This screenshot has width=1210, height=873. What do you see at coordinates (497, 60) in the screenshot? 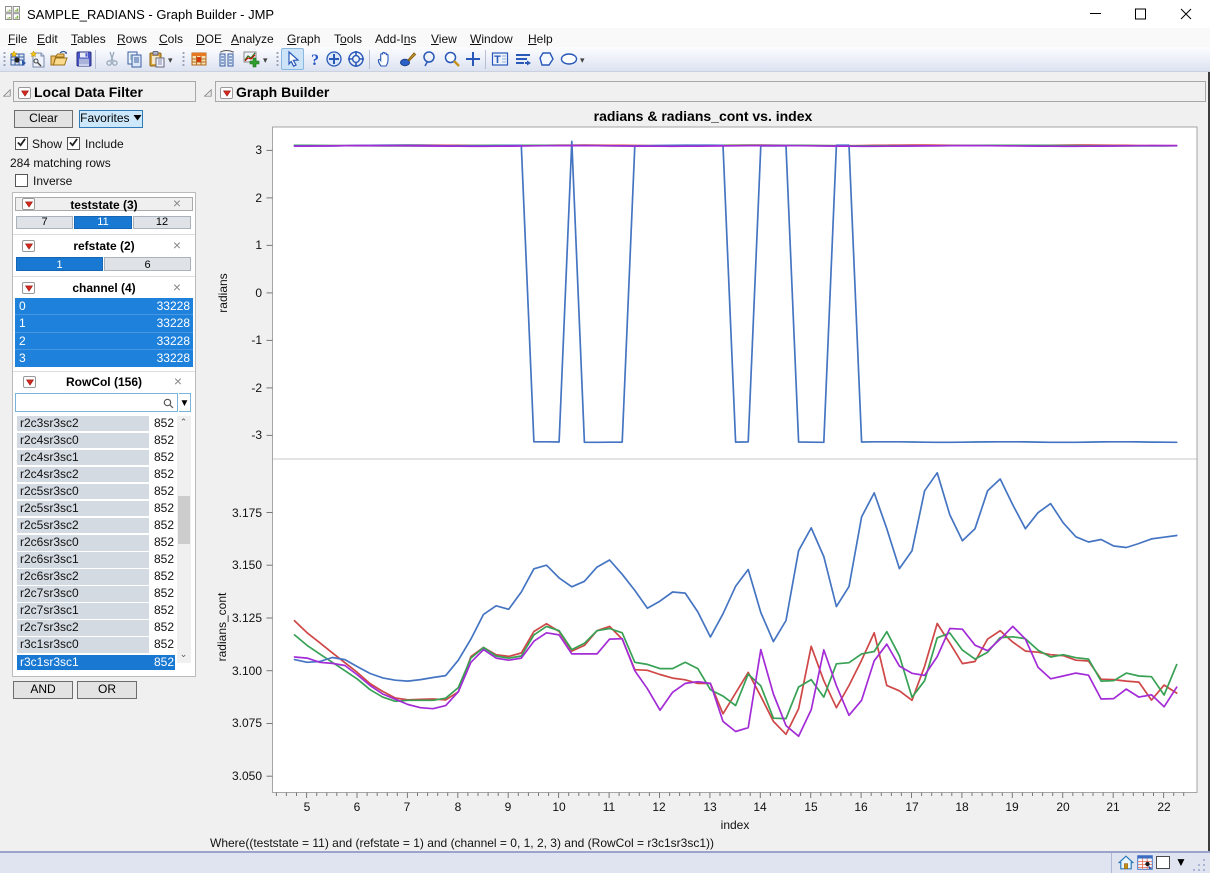
I see `svg-text: T` at bounding box center [497, 60].